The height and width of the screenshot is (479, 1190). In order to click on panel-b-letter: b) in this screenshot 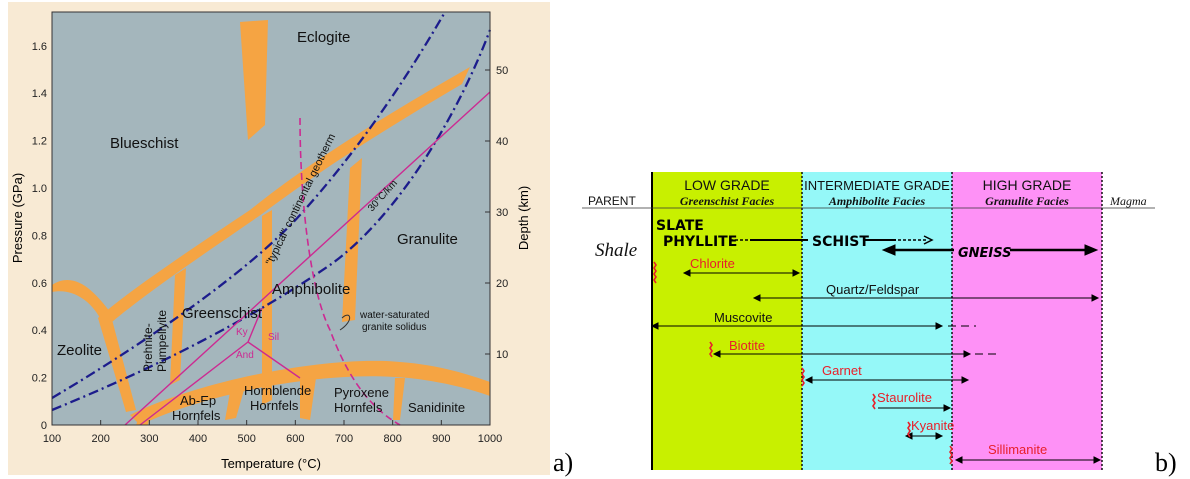, I will do `click(1166, 462)`.